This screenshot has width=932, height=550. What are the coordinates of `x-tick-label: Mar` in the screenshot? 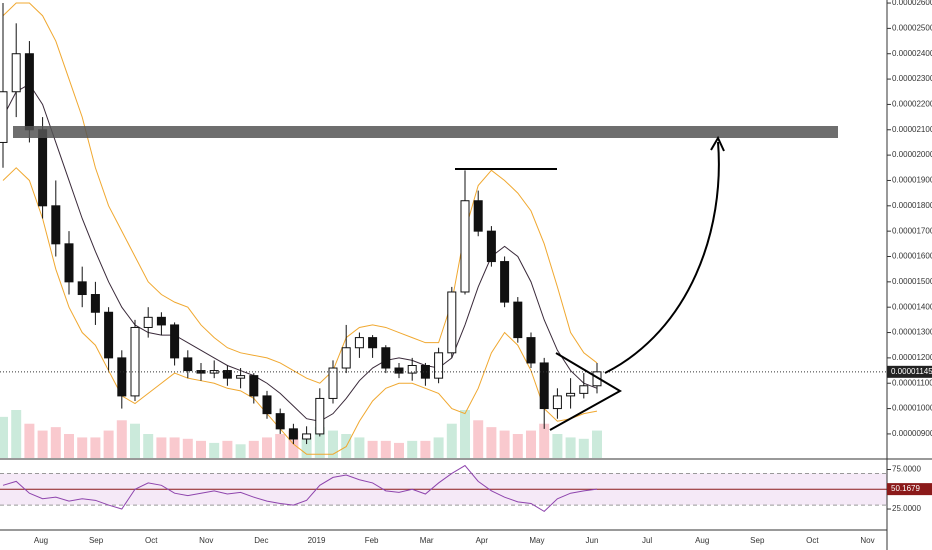 It's located at (427, 540).